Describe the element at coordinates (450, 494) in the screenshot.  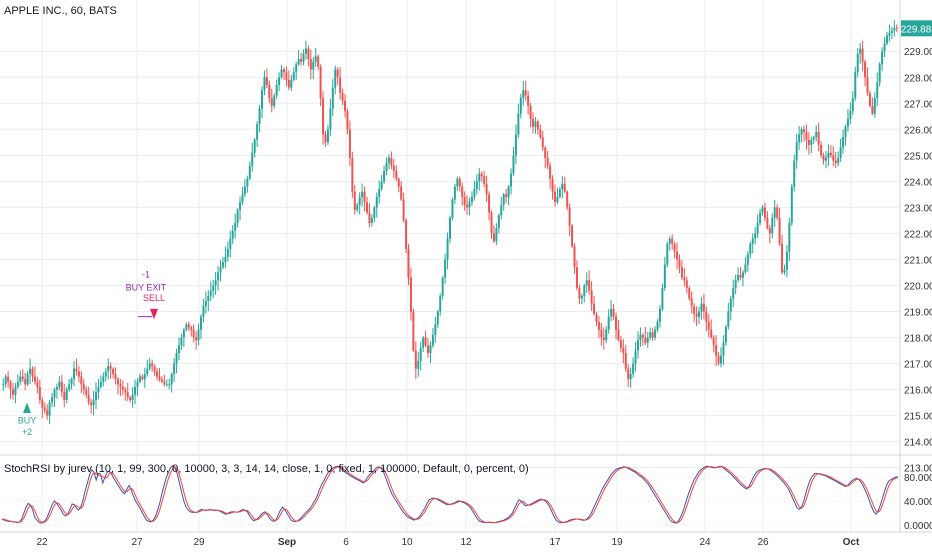
I see `stoch-layer` at that location.